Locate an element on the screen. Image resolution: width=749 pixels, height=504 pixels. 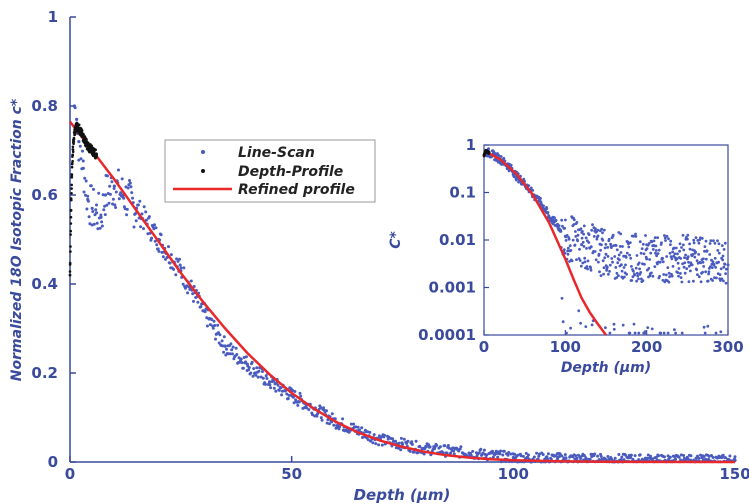
main-x-tick-label: 150 is located at coordinates (734, 474).